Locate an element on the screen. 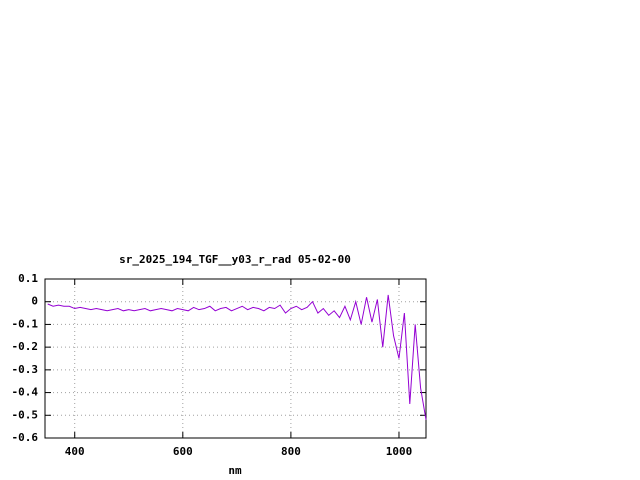 The height and width of the screenshot is (480, 640). y-tick-label: 0 is located at coordinates (34, 301).